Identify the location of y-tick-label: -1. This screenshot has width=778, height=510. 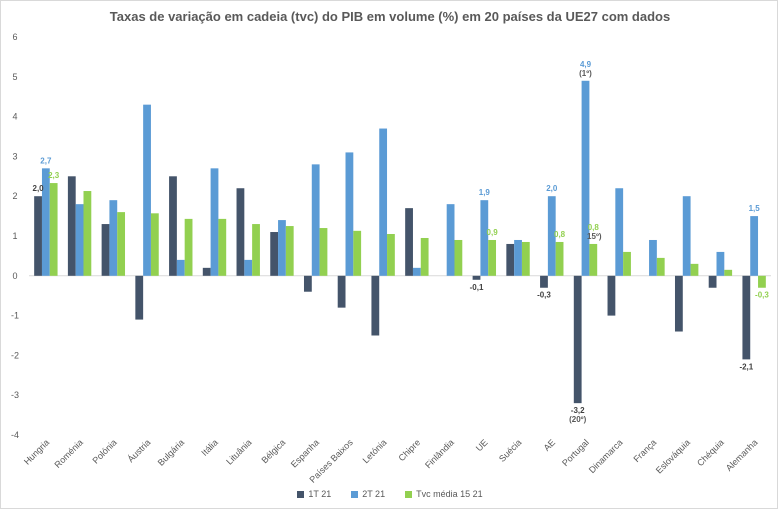
(15, 316).